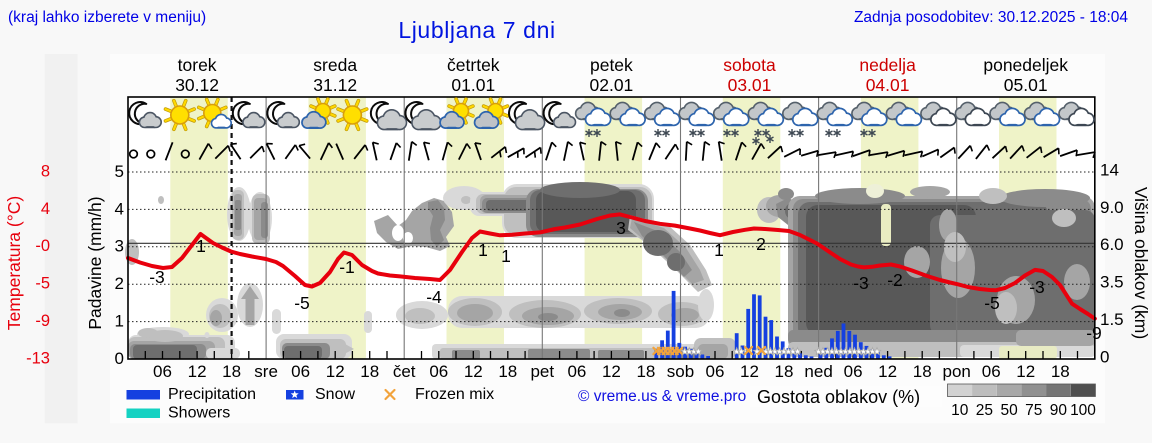 This screenshot has width=1152, height=443. What do you see at coordinates (335, 85) in the screenshot?
I see `svg-text: 31.12` at bounding box center [335, 85].